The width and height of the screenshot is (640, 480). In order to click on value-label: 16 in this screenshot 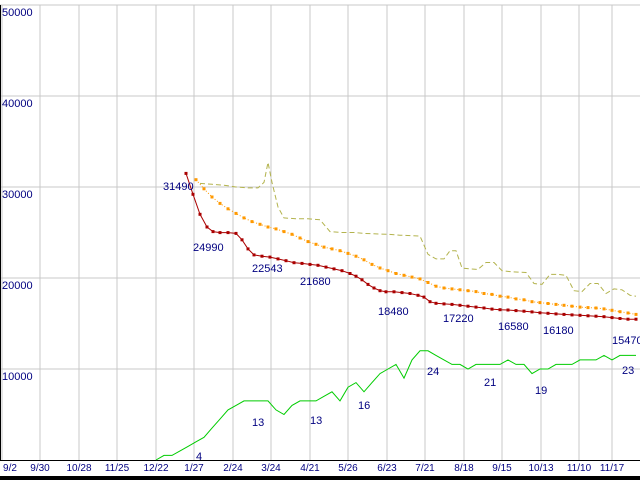, I will do `click(364, 406)`.